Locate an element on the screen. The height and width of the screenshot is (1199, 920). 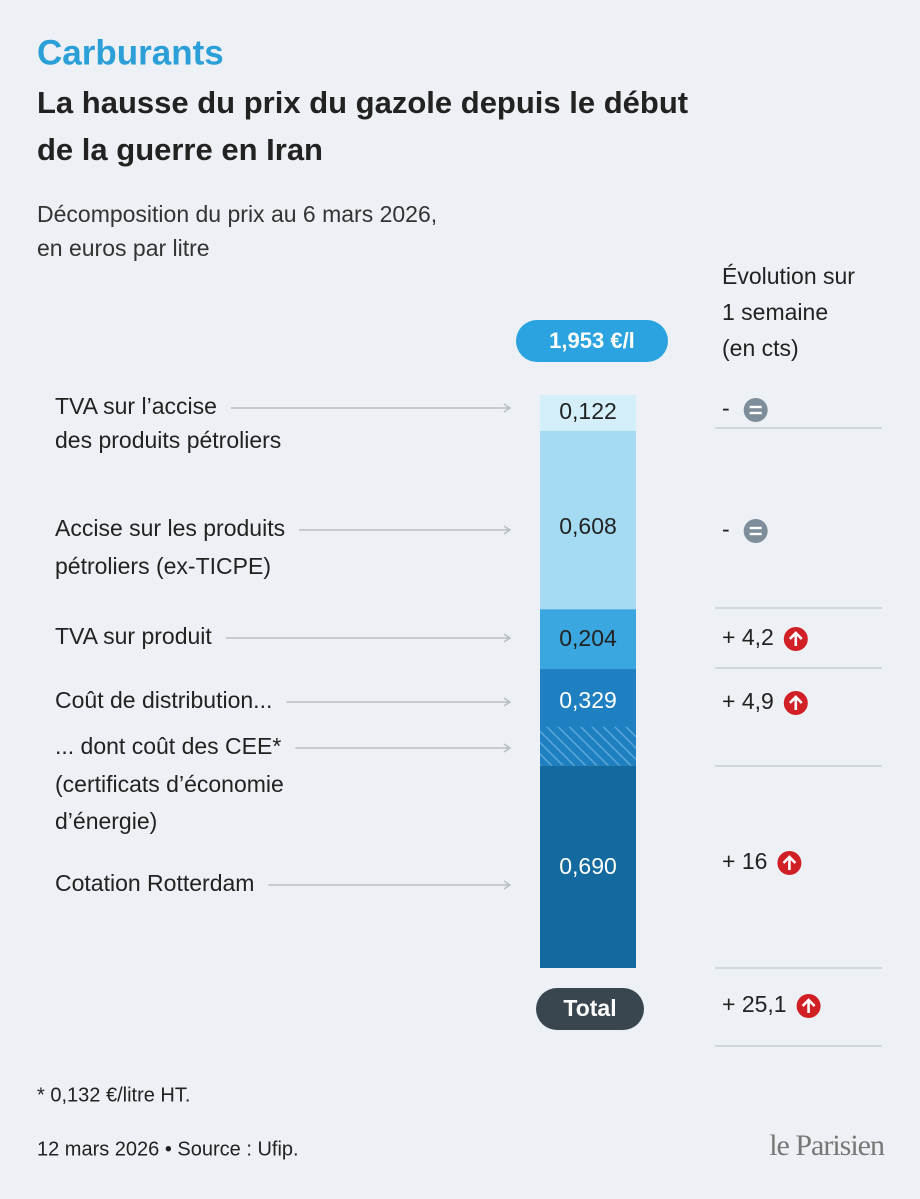
change-value: + 4,2 is located at coordinates (748, 637).